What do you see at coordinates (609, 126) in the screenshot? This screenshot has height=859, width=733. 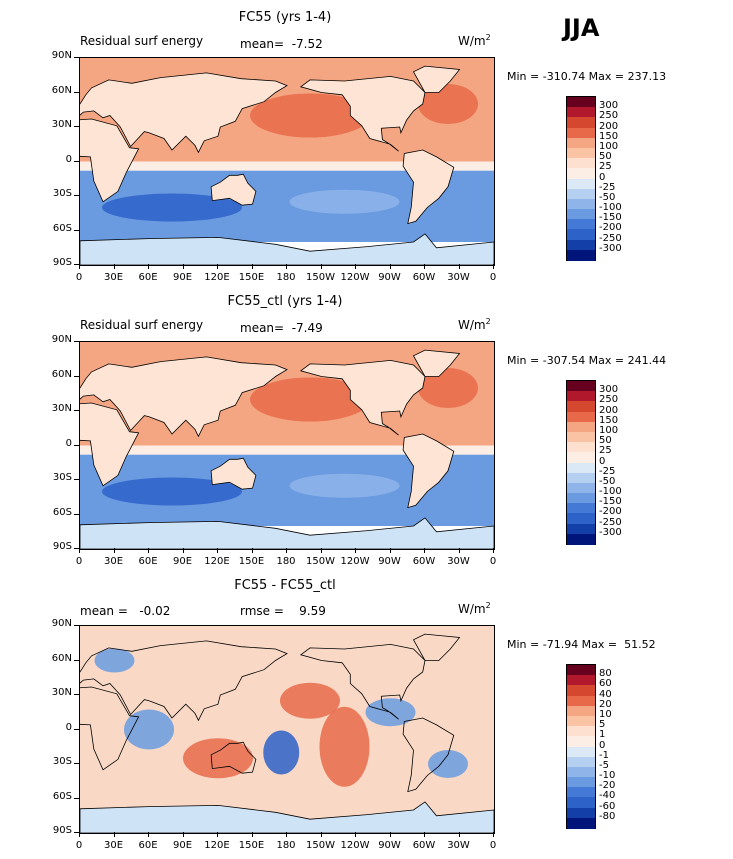 I see `colorbar-label: 200` at bounding box center [609, 126].